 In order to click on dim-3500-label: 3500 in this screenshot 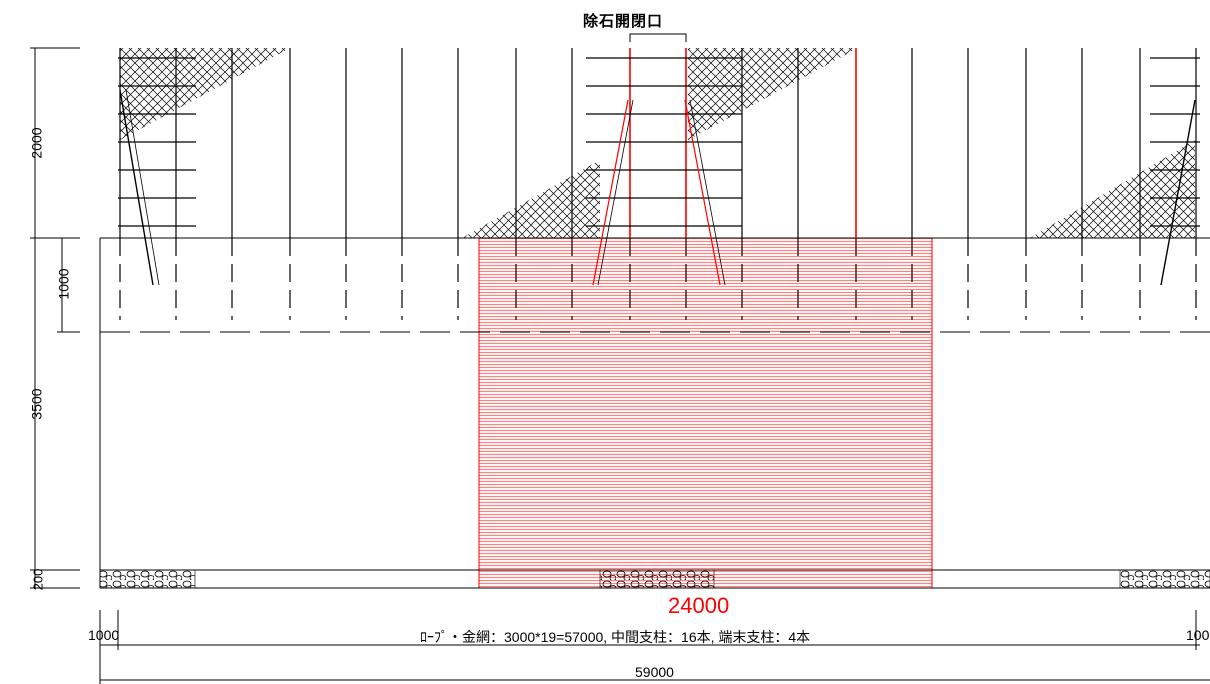, I will do `click(36, 404)`.